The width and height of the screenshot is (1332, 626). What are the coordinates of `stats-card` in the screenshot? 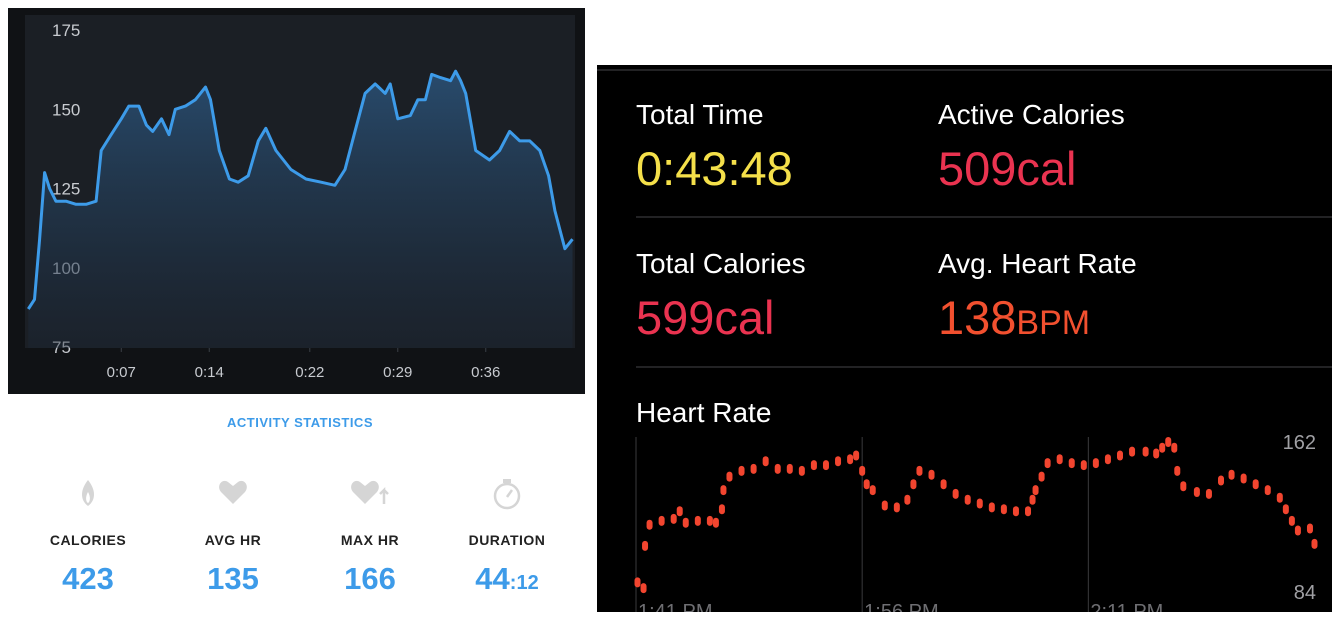 It's located at (300, 502).